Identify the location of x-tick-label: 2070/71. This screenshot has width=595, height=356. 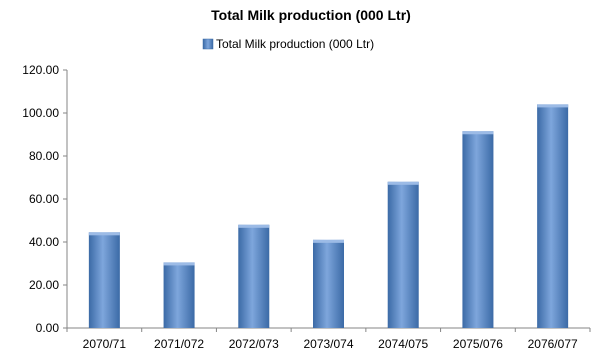
(105, 344).